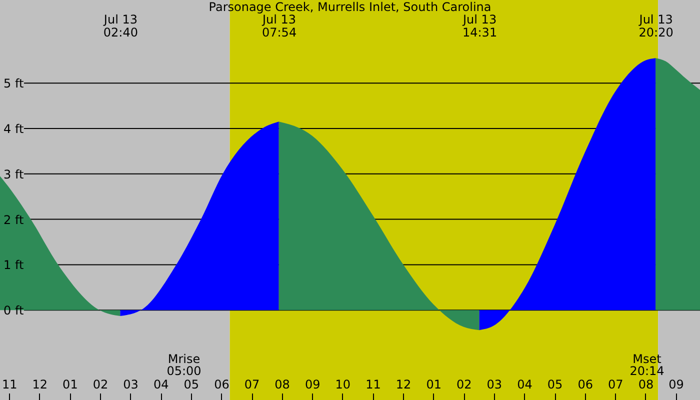 The width and height of the screenshot is (700, 400). What do you see at coordinates (279, 26) in the screenshot?
I see `x2-tick-label: Jul 13 07:54` at bounding box center [279, 26].